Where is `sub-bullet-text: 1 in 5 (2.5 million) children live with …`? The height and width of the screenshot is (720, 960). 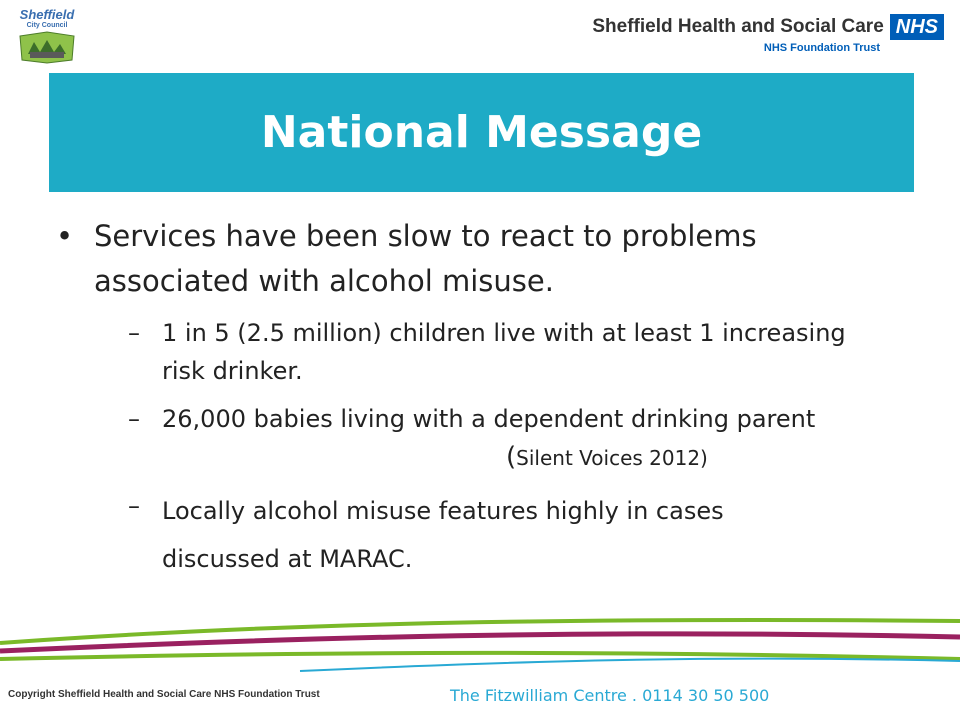
sub-bullet-text: 1 in 5 (2.5 million) children live with … is located at coordinates (504, 352).